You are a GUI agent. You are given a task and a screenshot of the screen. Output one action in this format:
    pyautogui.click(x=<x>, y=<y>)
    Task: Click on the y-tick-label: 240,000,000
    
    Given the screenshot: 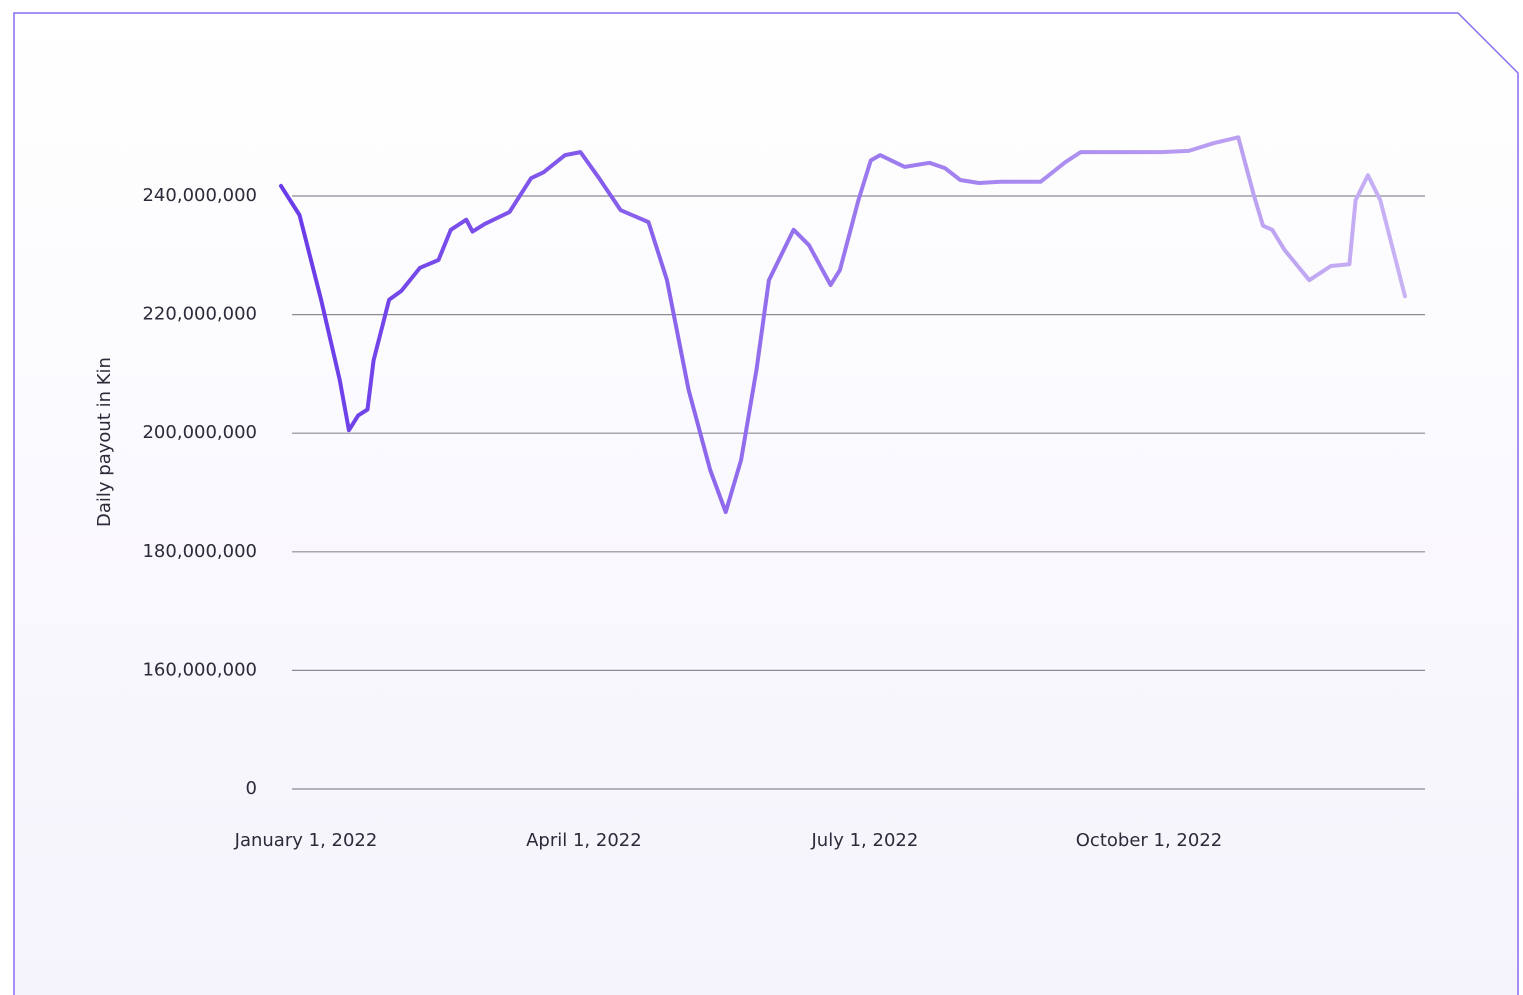 What is the action you would take?
    pyautogui.click(x=199, y=195)
    